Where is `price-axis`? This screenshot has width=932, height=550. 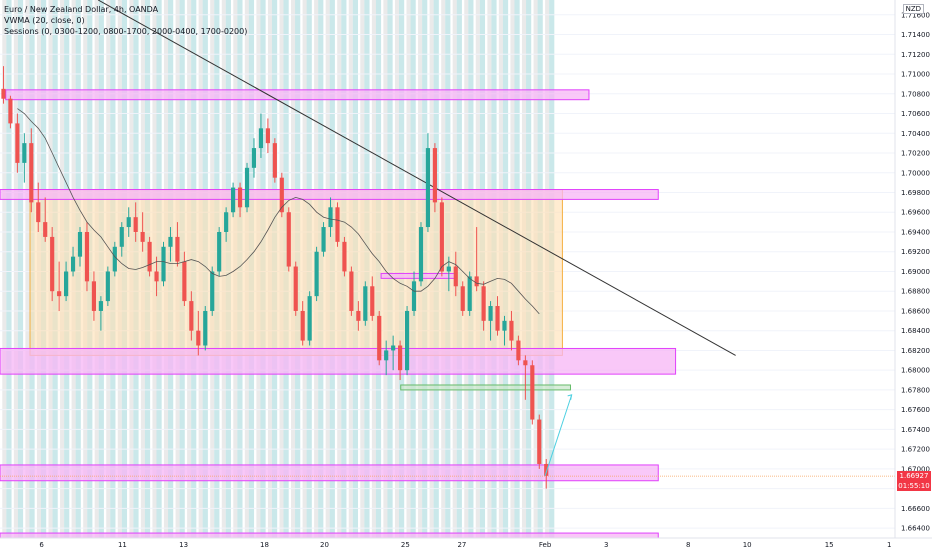 price-axis is located at coordinates (913, 275).